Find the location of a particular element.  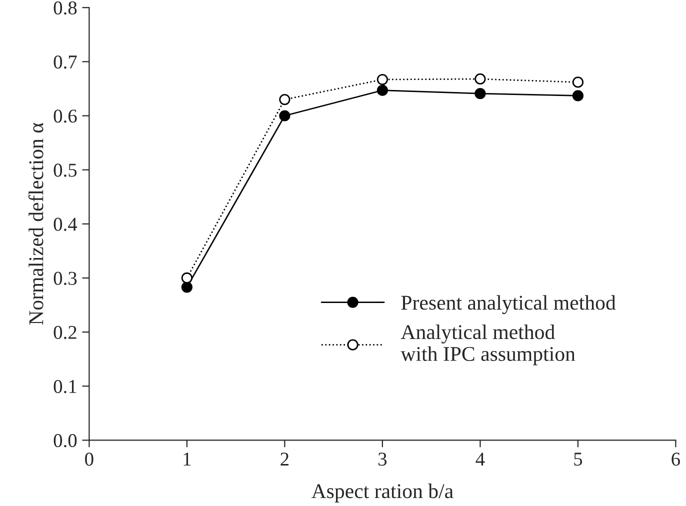

x-tick-label: 2 is located at coordinates (284, 459).